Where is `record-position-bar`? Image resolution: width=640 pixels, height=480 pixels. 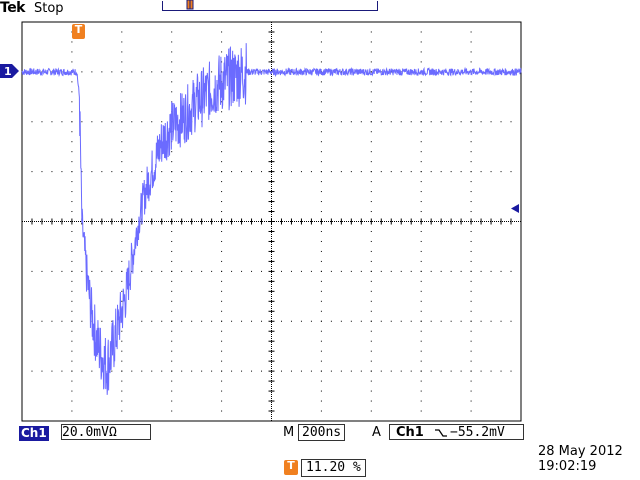
record-position-bar is located at coordinates (270, 5).